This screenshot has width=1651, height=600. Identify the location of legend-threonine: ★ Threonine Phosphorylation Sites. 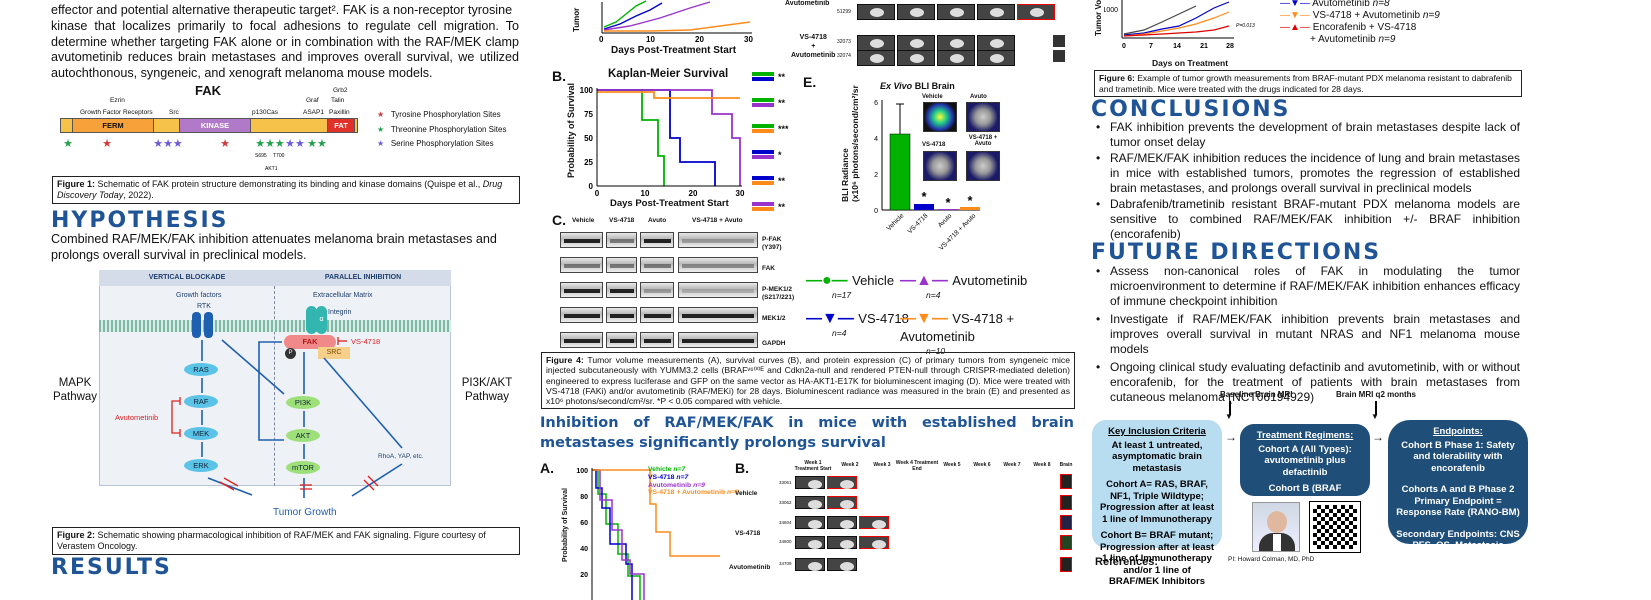
(442, 129).